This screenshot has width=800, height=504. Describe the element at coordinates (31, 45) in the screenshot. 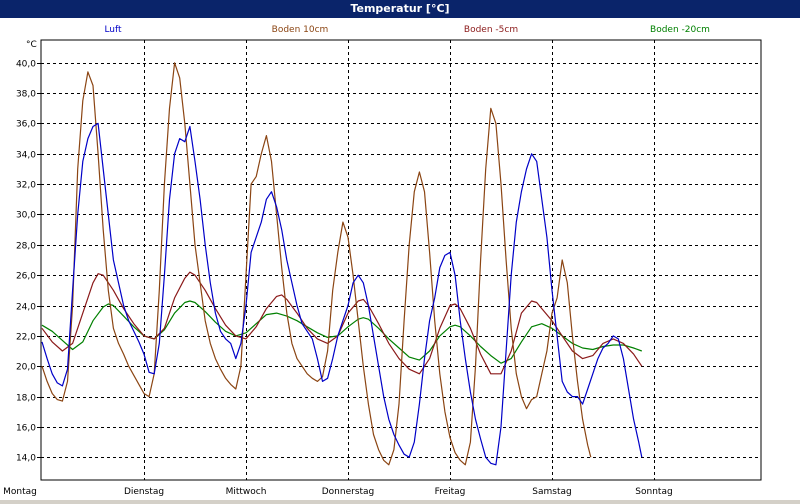

I see `y-axis-unit: °C` at that location.